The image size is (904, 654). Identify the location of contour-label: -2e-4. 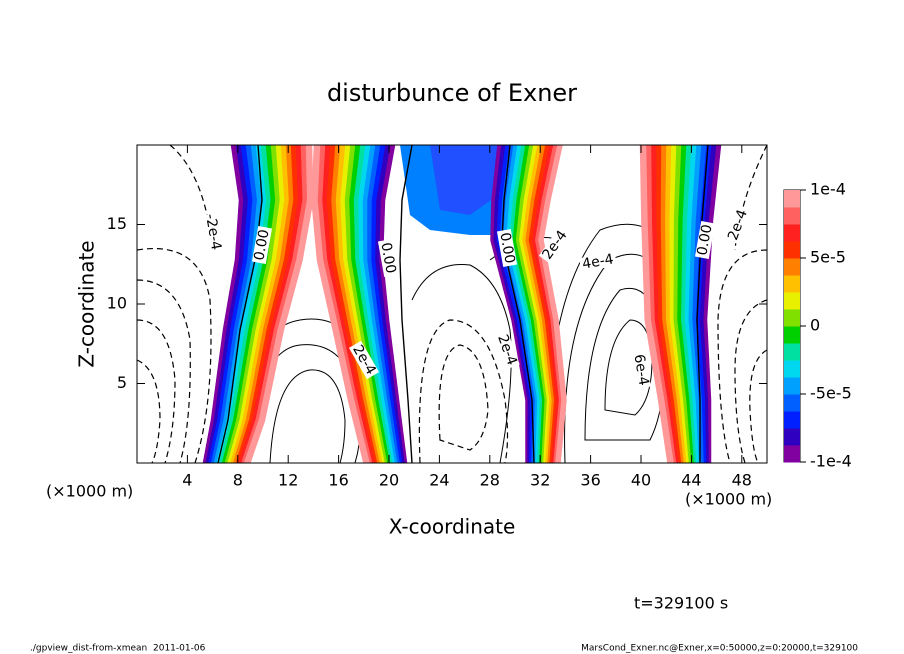
(213, 232).